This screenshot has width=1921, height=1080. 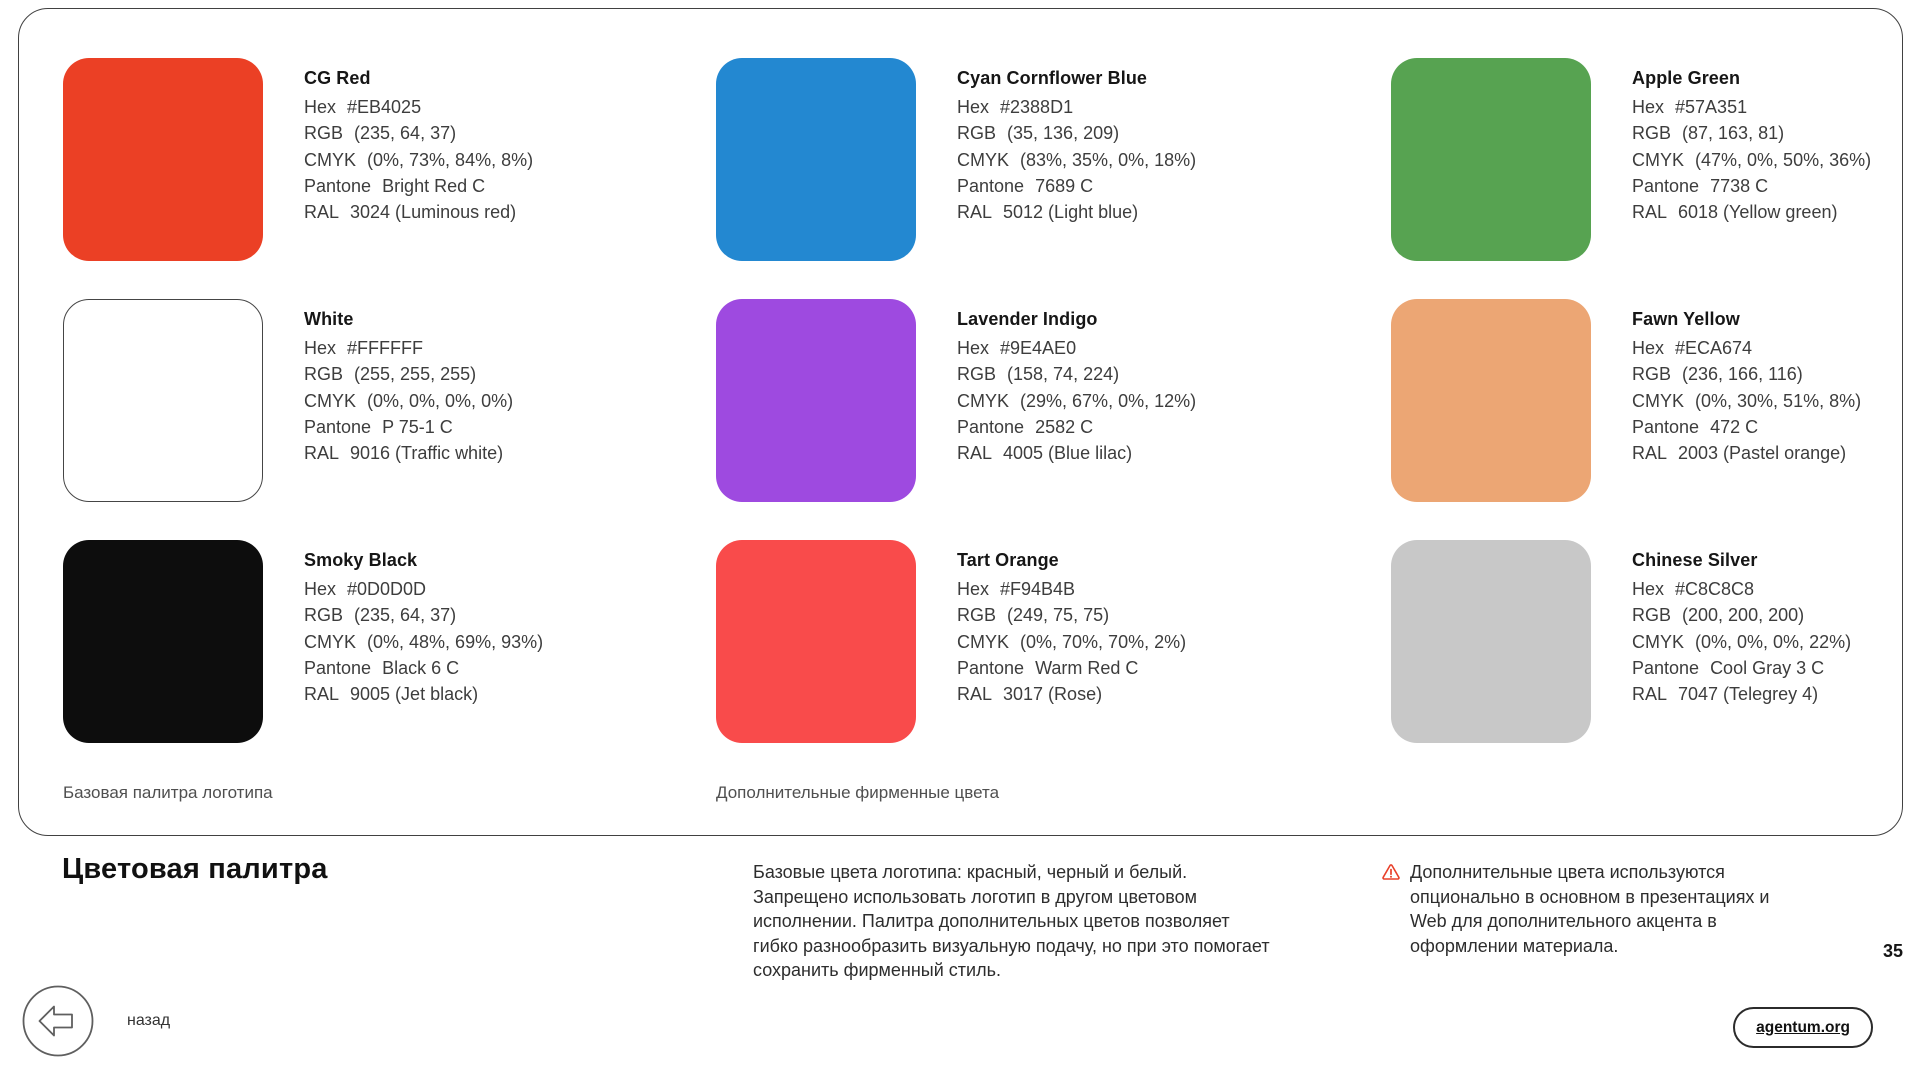 What do you see at coordinates (1076, 427) in the screenshot?
I see `color-spec-row: Pantone 2582 C` at bounding box center [1076, 427].